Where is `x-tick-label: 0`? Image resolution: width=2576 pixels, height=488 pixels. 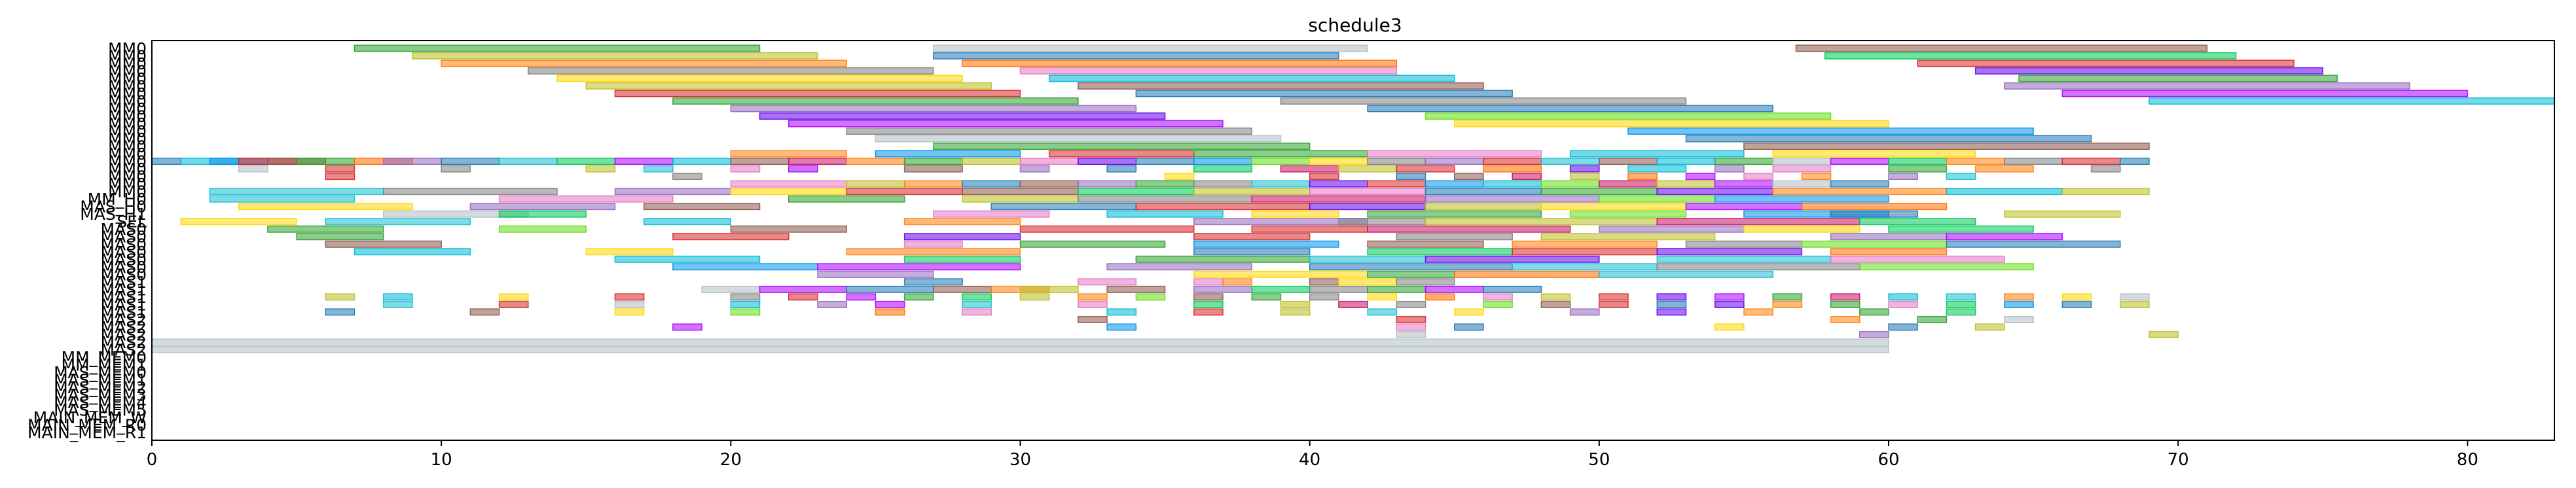
x-tick-label: 0 is located at coordinates (152, 460).